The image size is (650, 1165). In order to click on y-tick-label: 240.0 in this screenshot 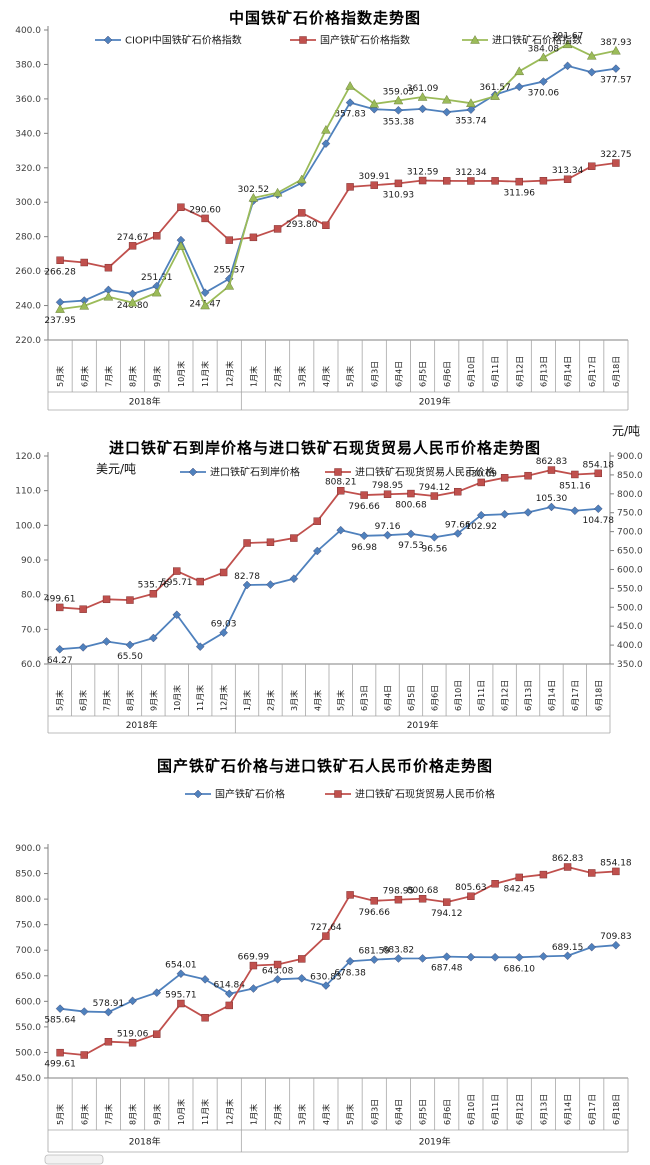, I will do `click(28, 307)`.